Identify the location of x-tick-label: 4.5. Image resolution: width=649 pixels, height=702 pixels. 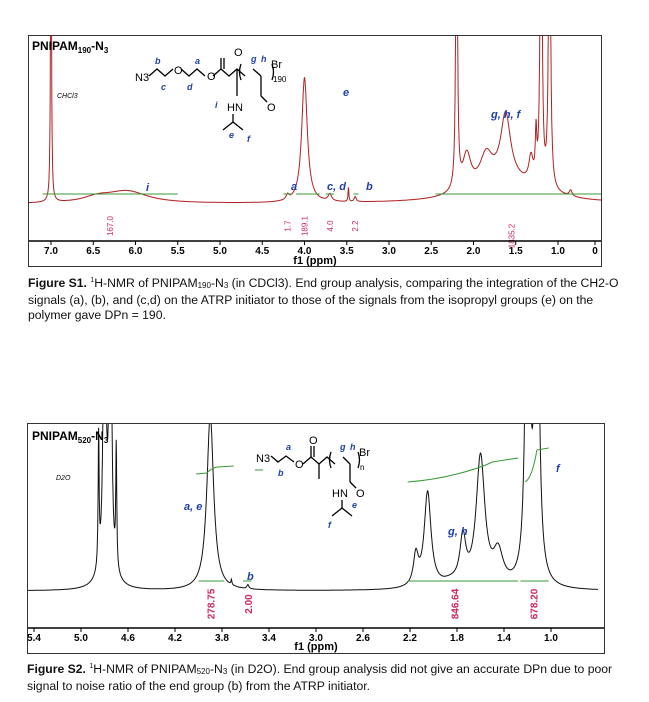
(262, 251).